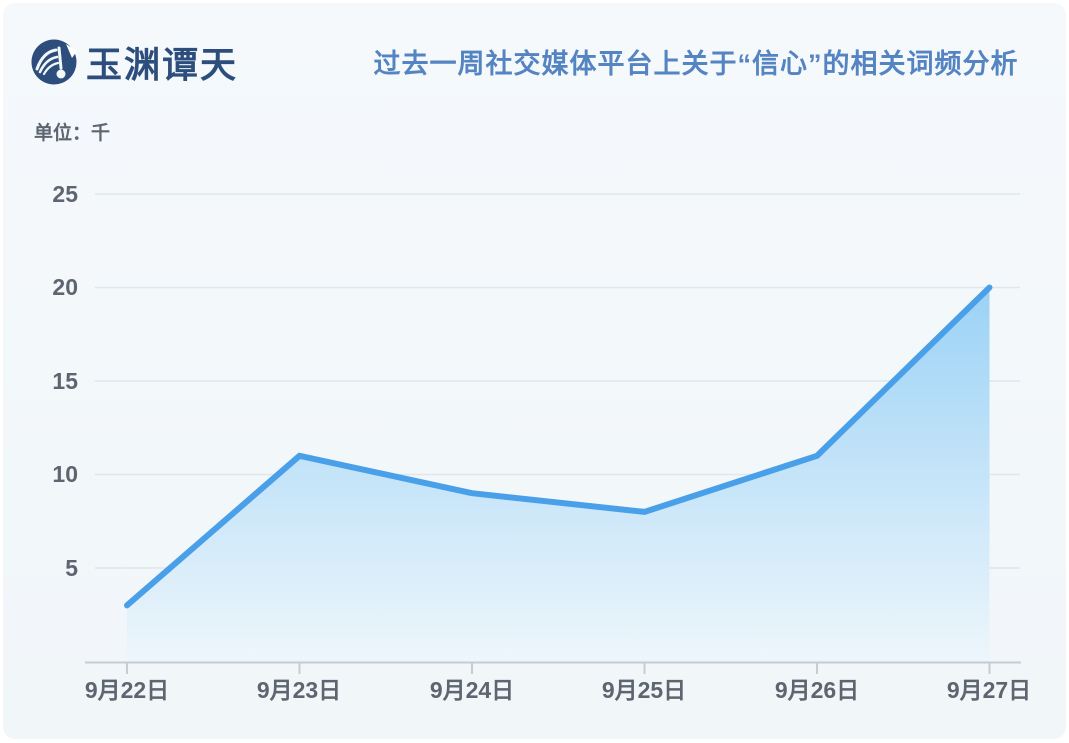  What do you see at coordinates (558, 668) in the screenshot?
I see `x-axis-ticks` at bounding box center [558, 668].